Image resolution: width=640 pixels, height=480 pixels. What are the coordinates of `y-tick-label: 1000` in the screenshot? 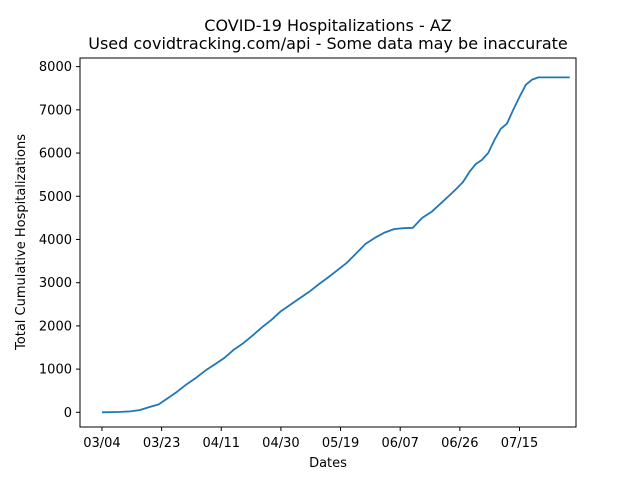 It's located at (55, 370).